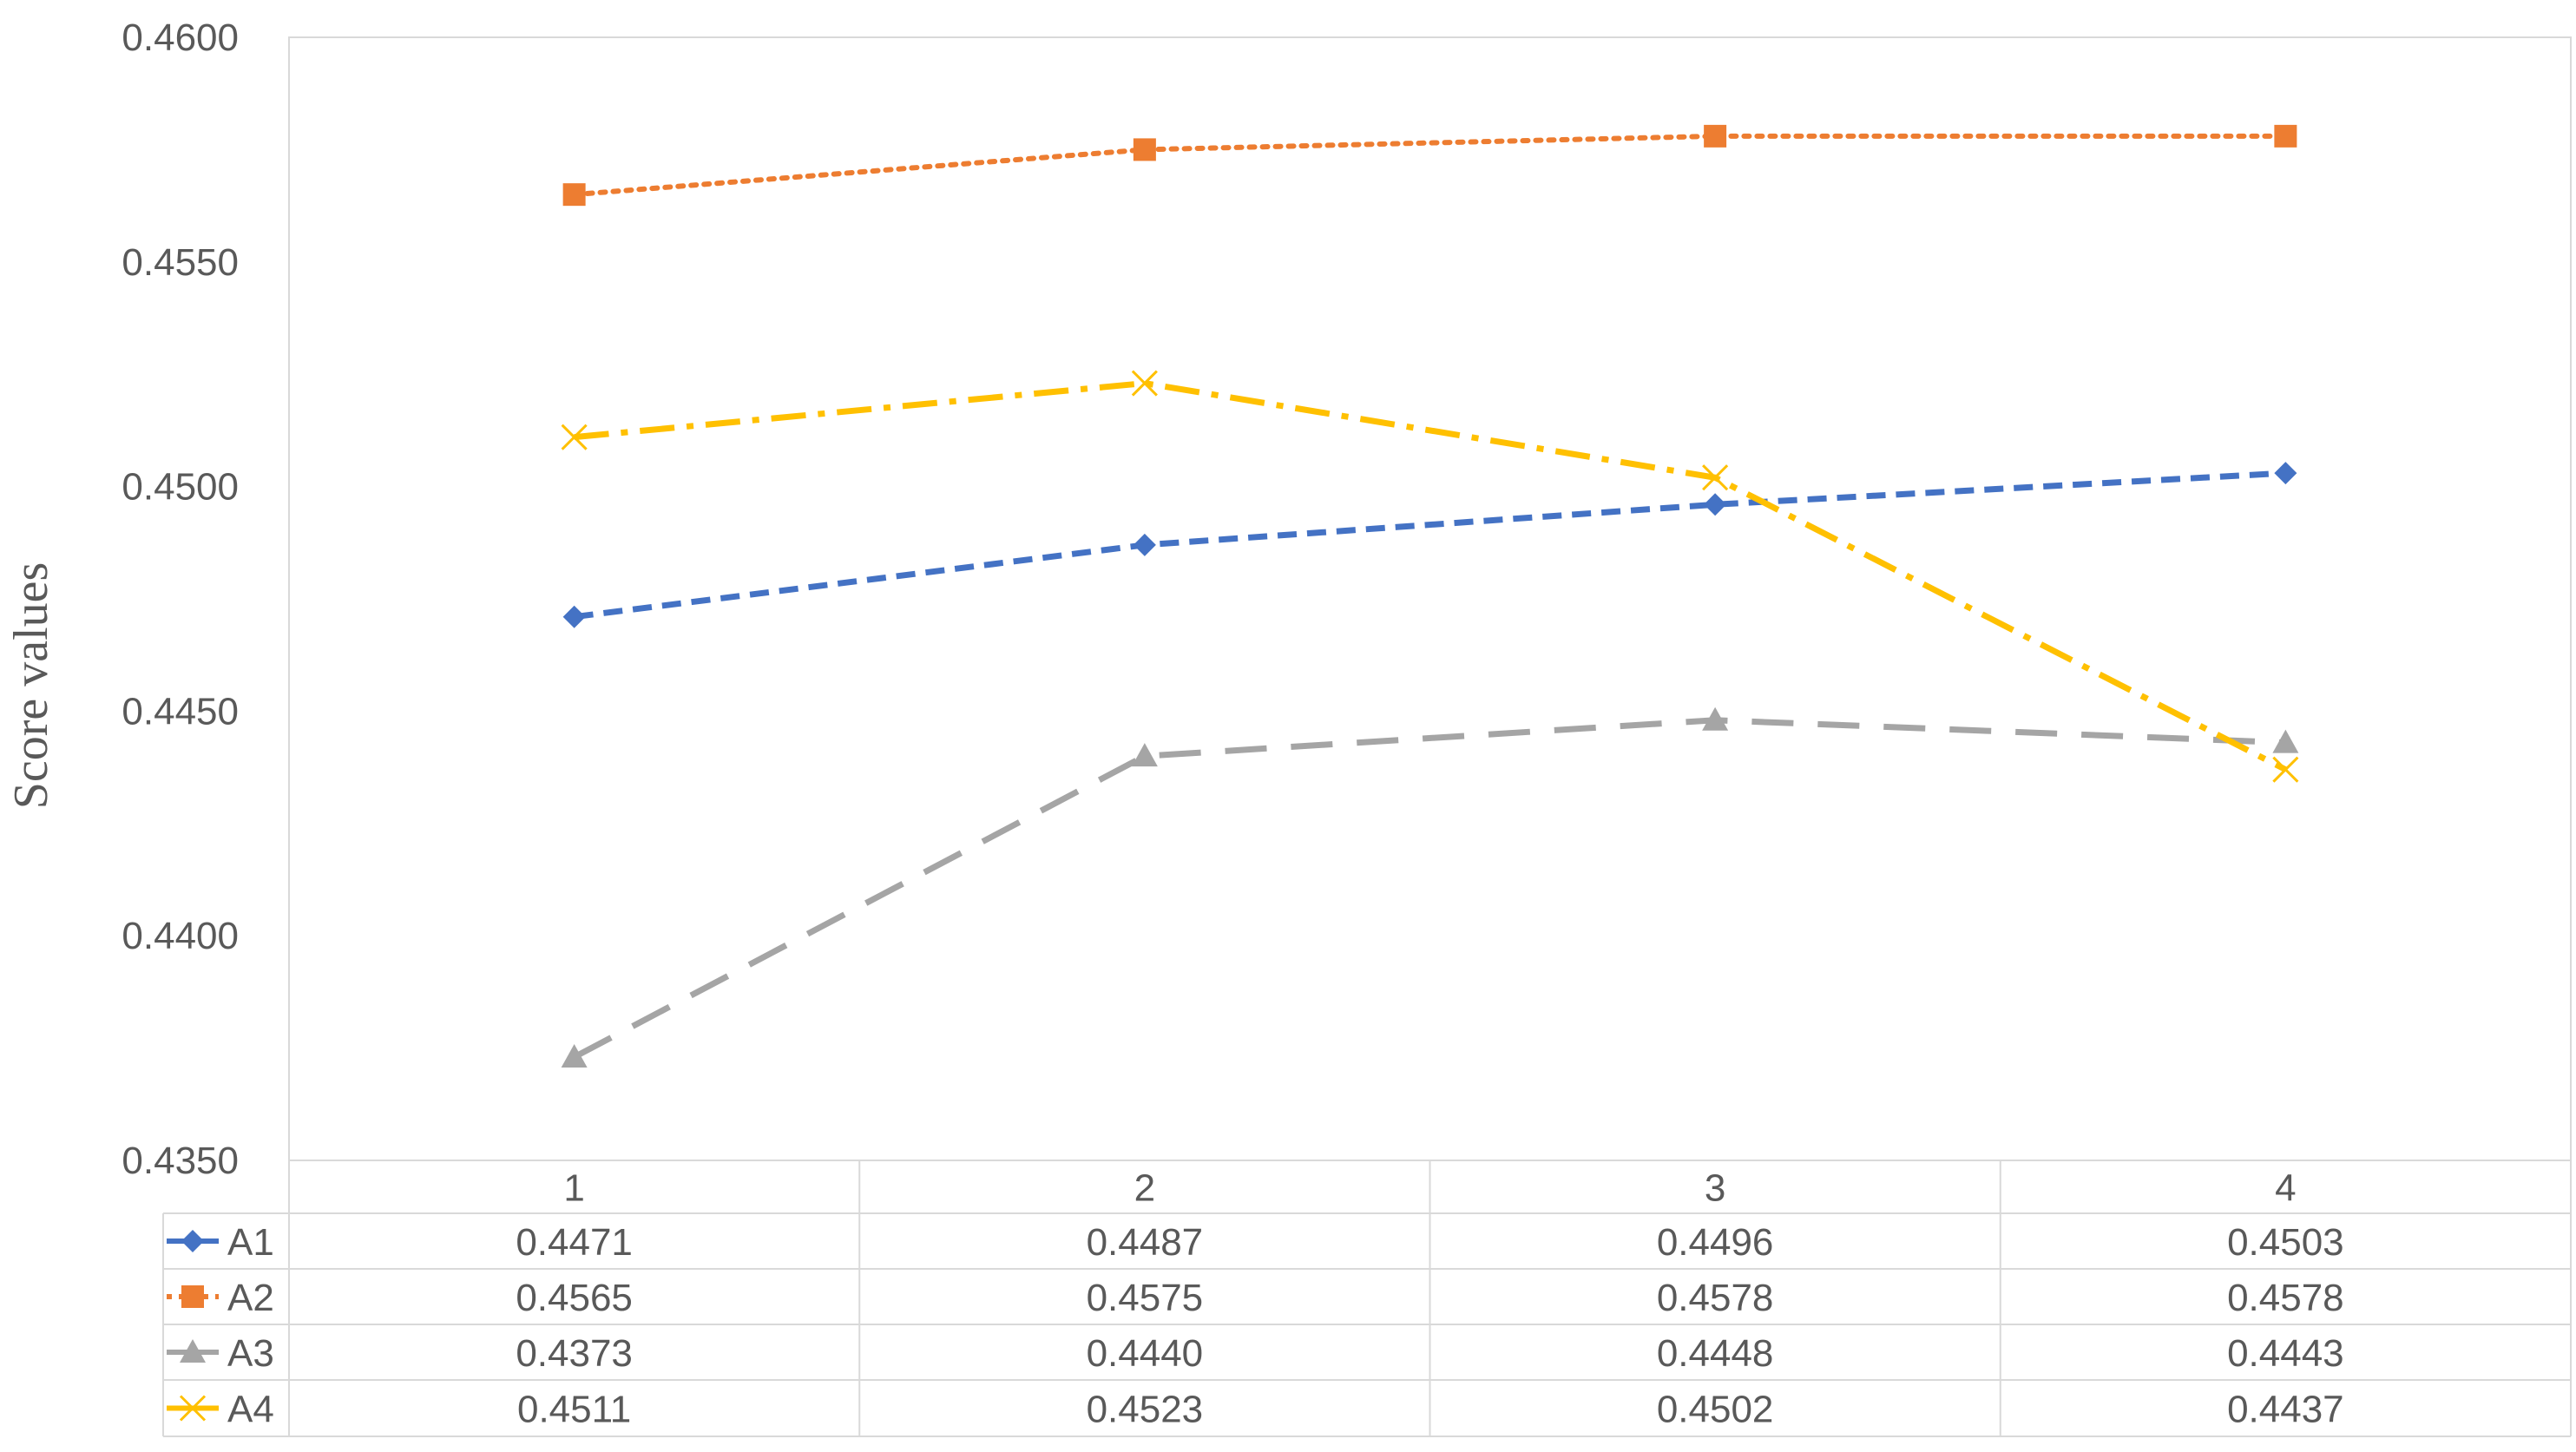 The image size is (2576, 1452). I want to click on y-axis: 0.4350 0.4400 0.4450 0.4500 0.4550 0.4600, so click(180, 599).